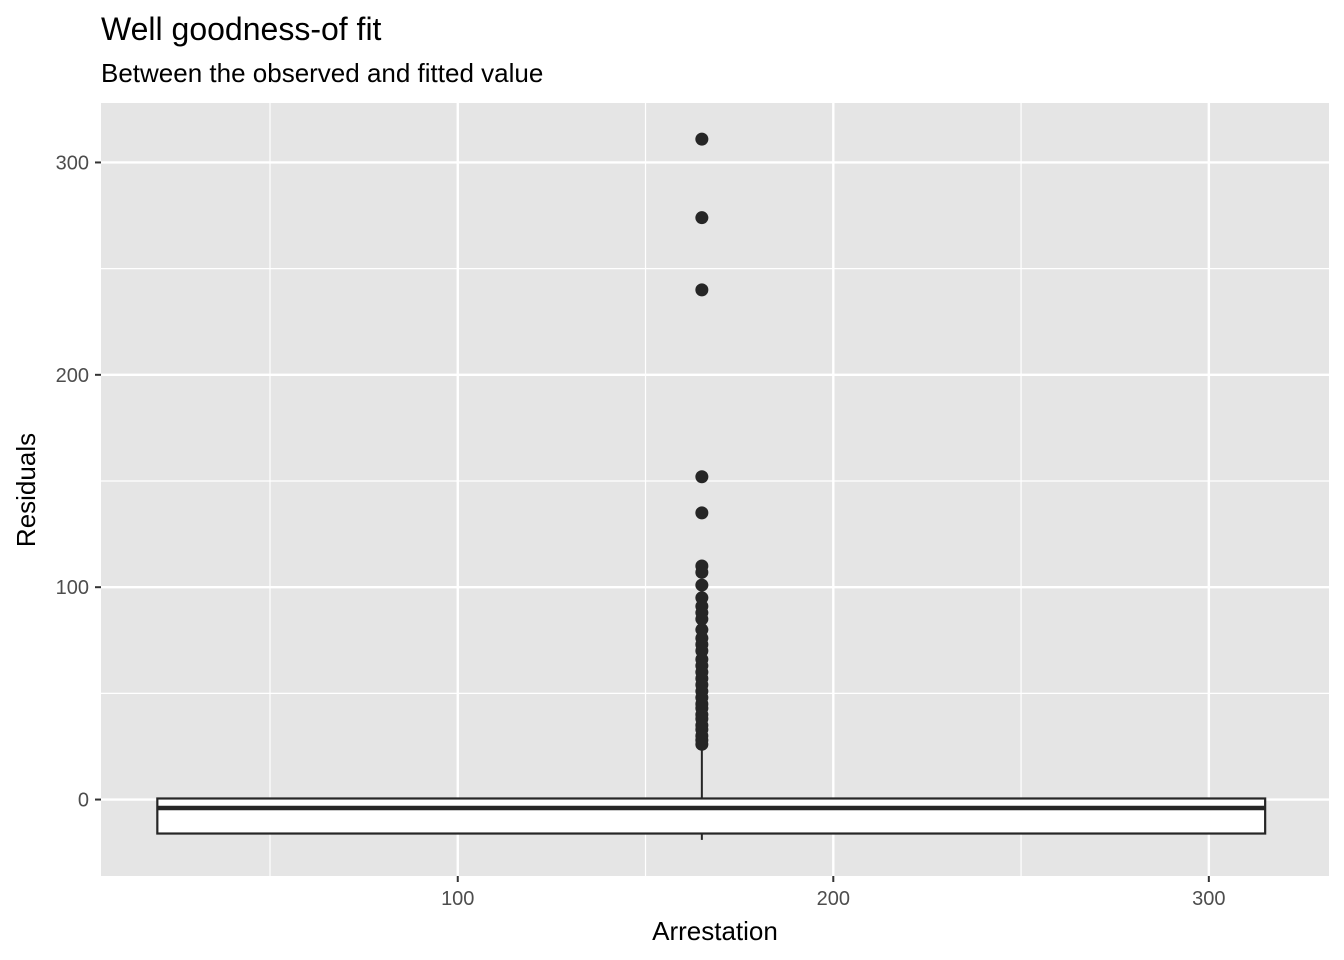 This screenshot has width=1344, height=960. Describe the element at coordinates (715, 931) in the screenshot. I see `x-axis-title: Arrestation` at that location.